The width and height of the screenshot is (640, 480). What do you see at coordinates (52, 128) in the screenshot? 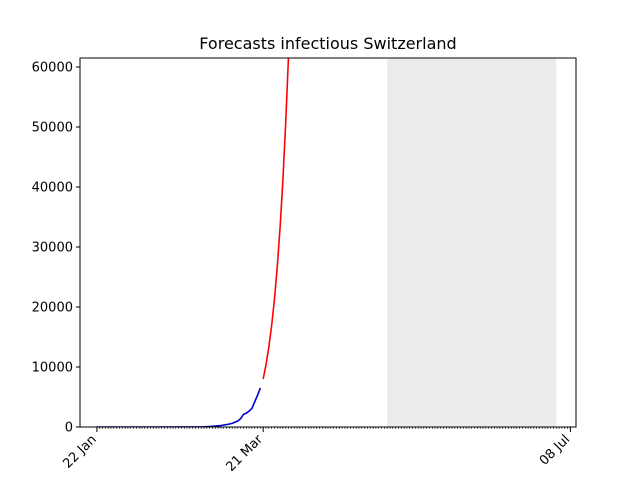
I see `y-tick-label: 50000` at bounding box center [52, 128].